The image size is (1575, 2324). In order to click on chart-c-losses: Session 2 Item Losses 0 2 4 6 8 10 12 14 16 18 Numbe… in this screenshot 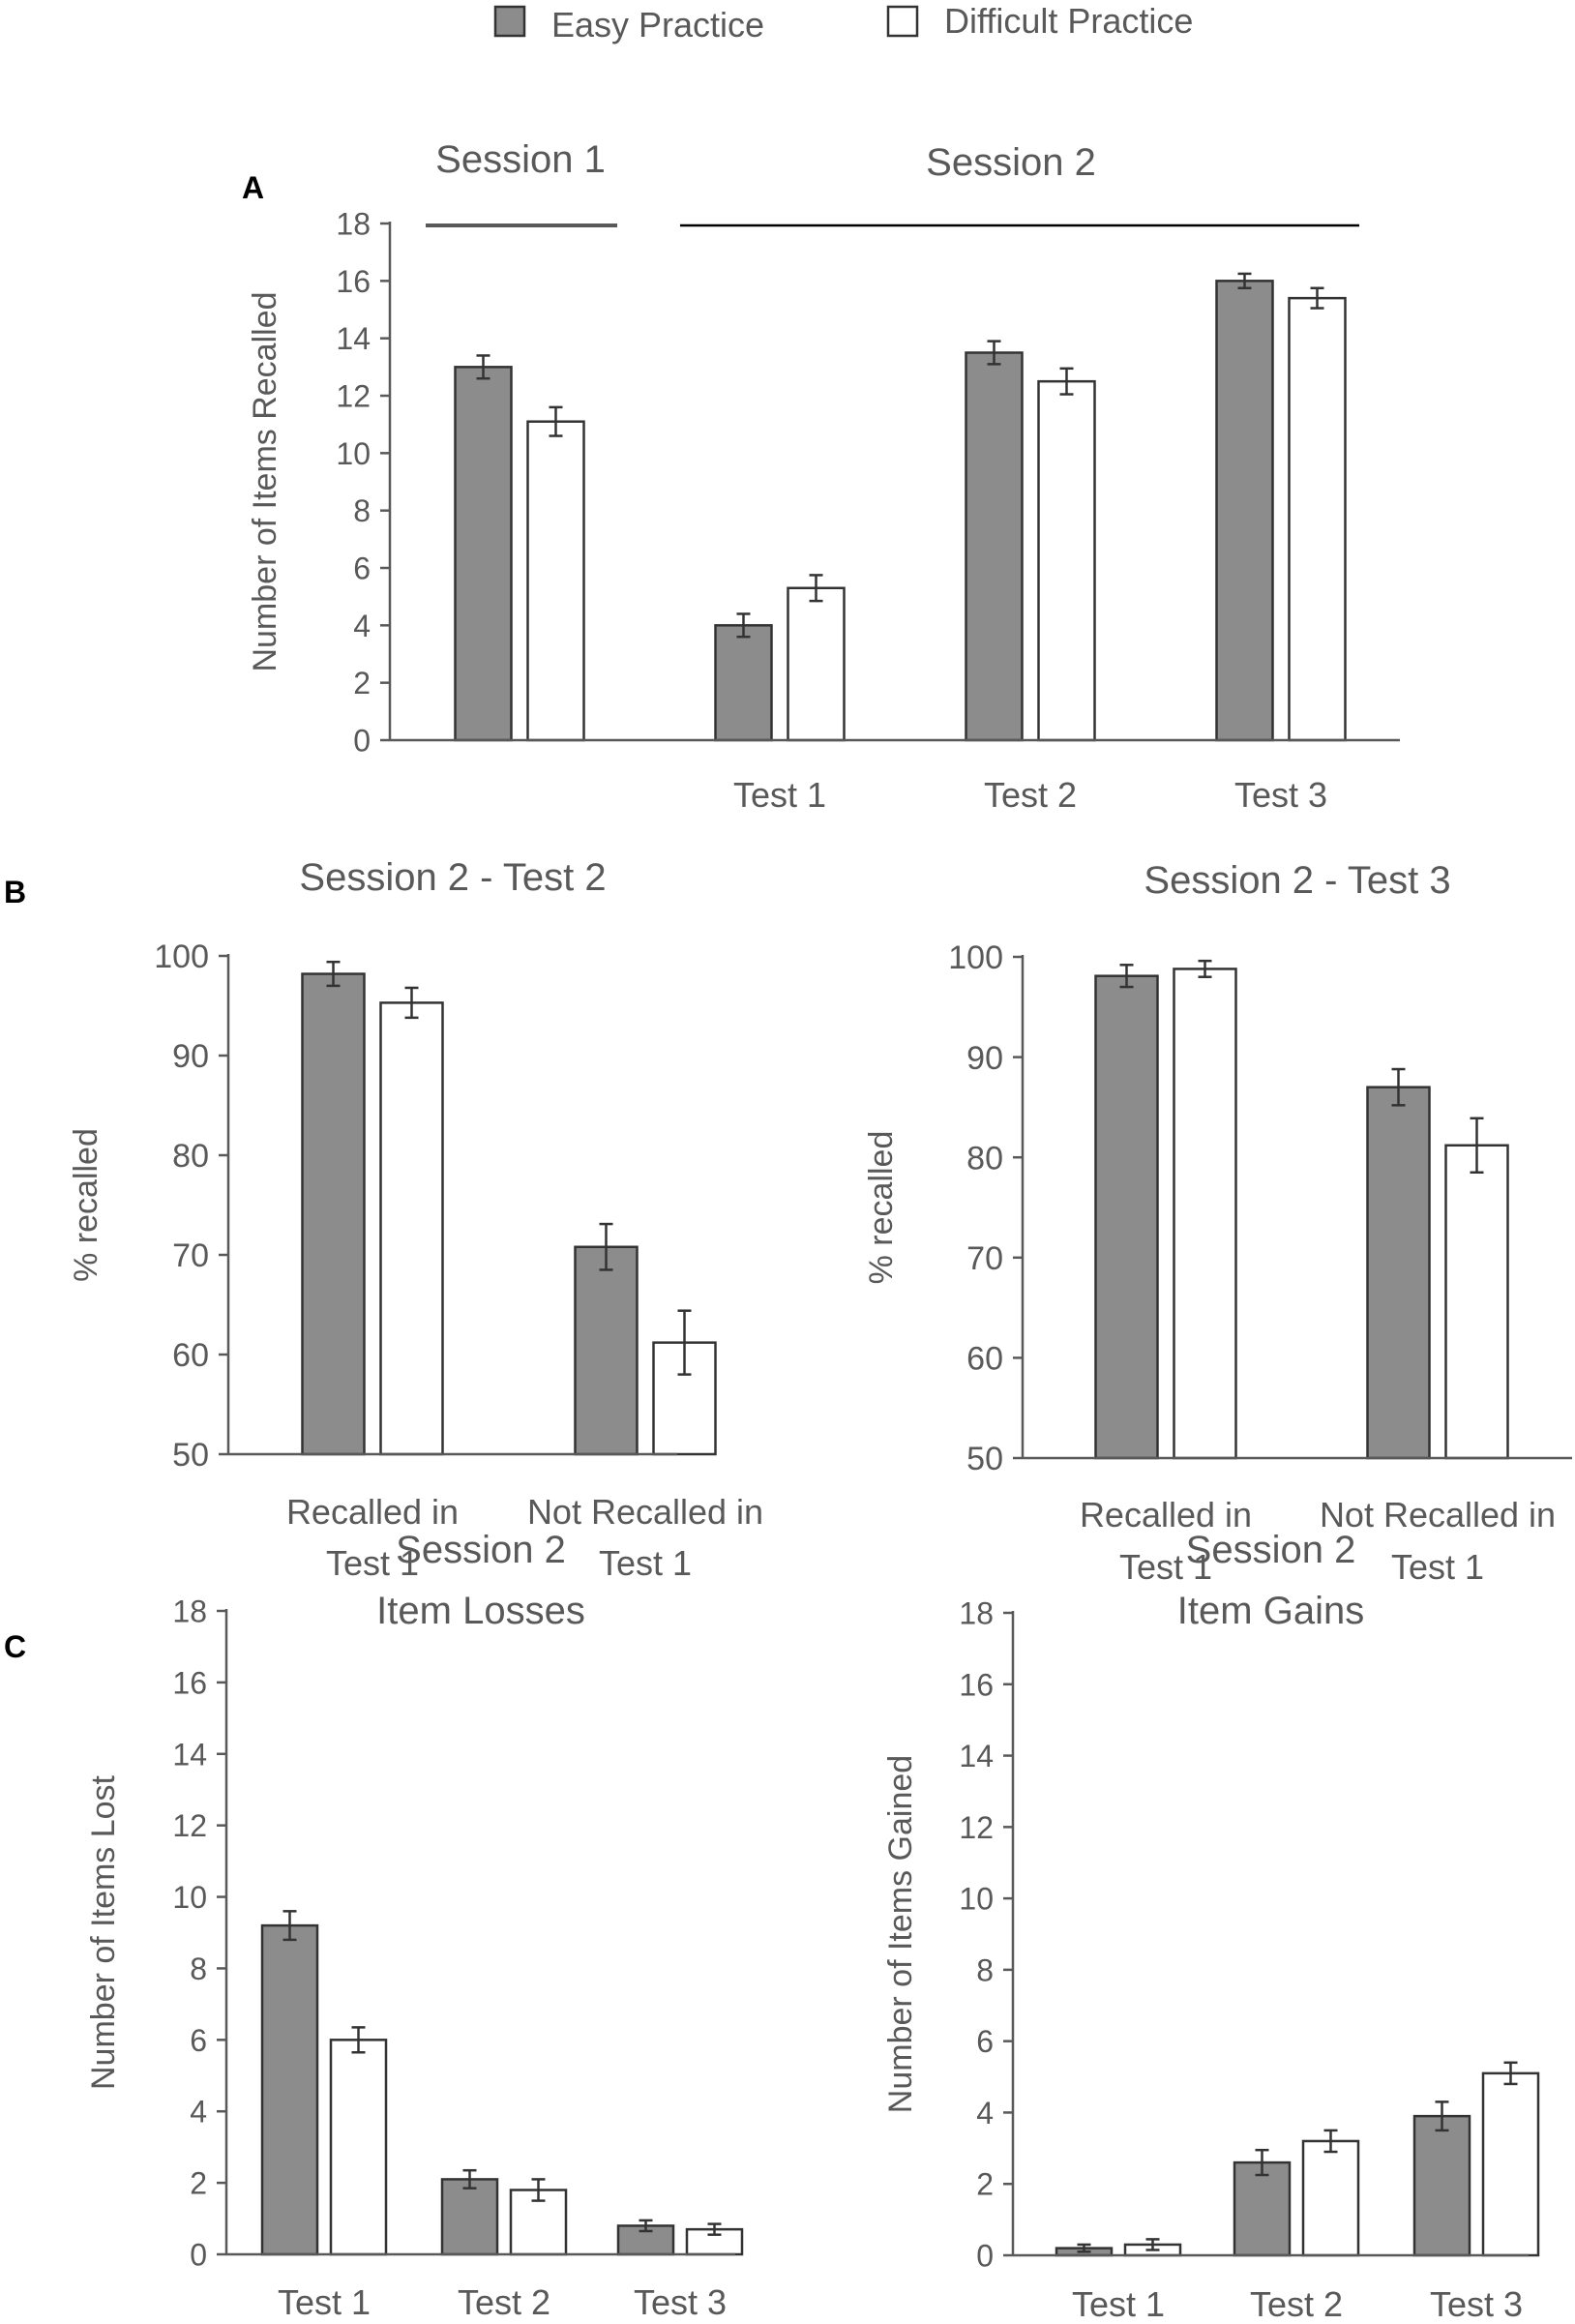, I will do `click(415, 1926)`.